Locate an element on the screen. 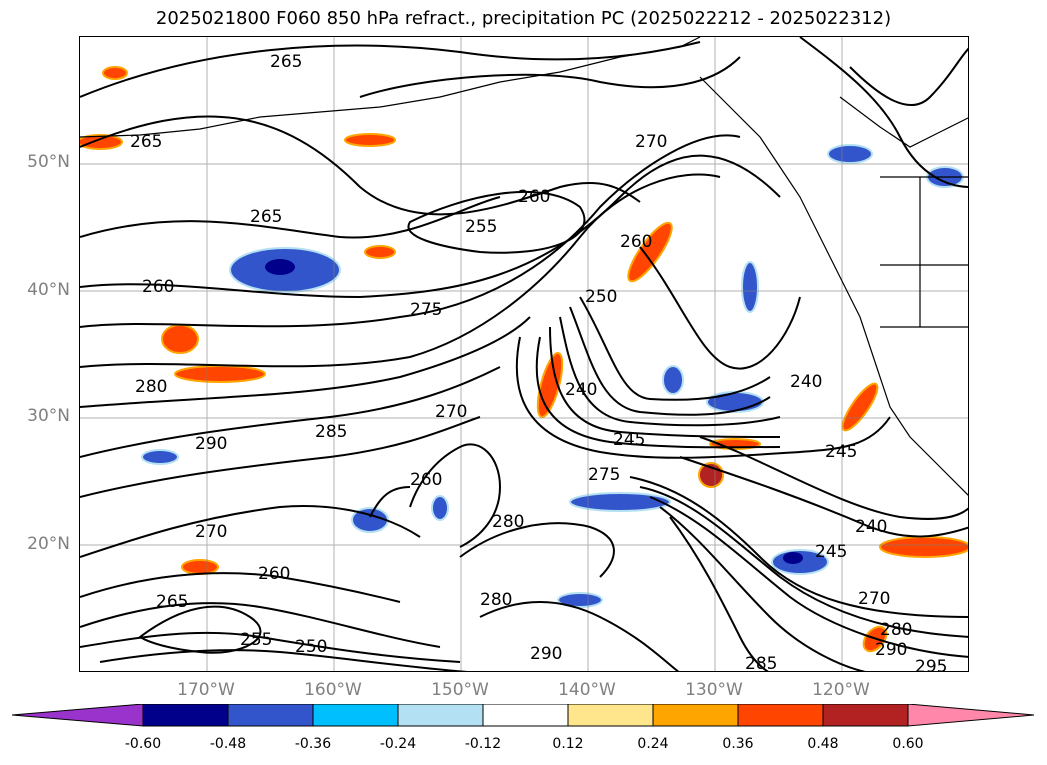  lat-label-20n: 20°N is located at coordinates (48, 544).